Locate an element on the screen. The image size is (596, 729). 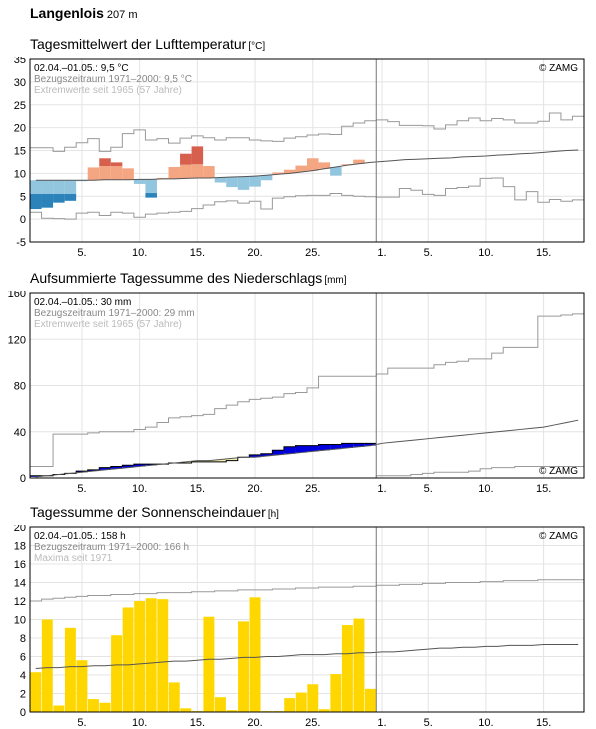
y-tick-label: 40 is located at coordinates (20, 433).